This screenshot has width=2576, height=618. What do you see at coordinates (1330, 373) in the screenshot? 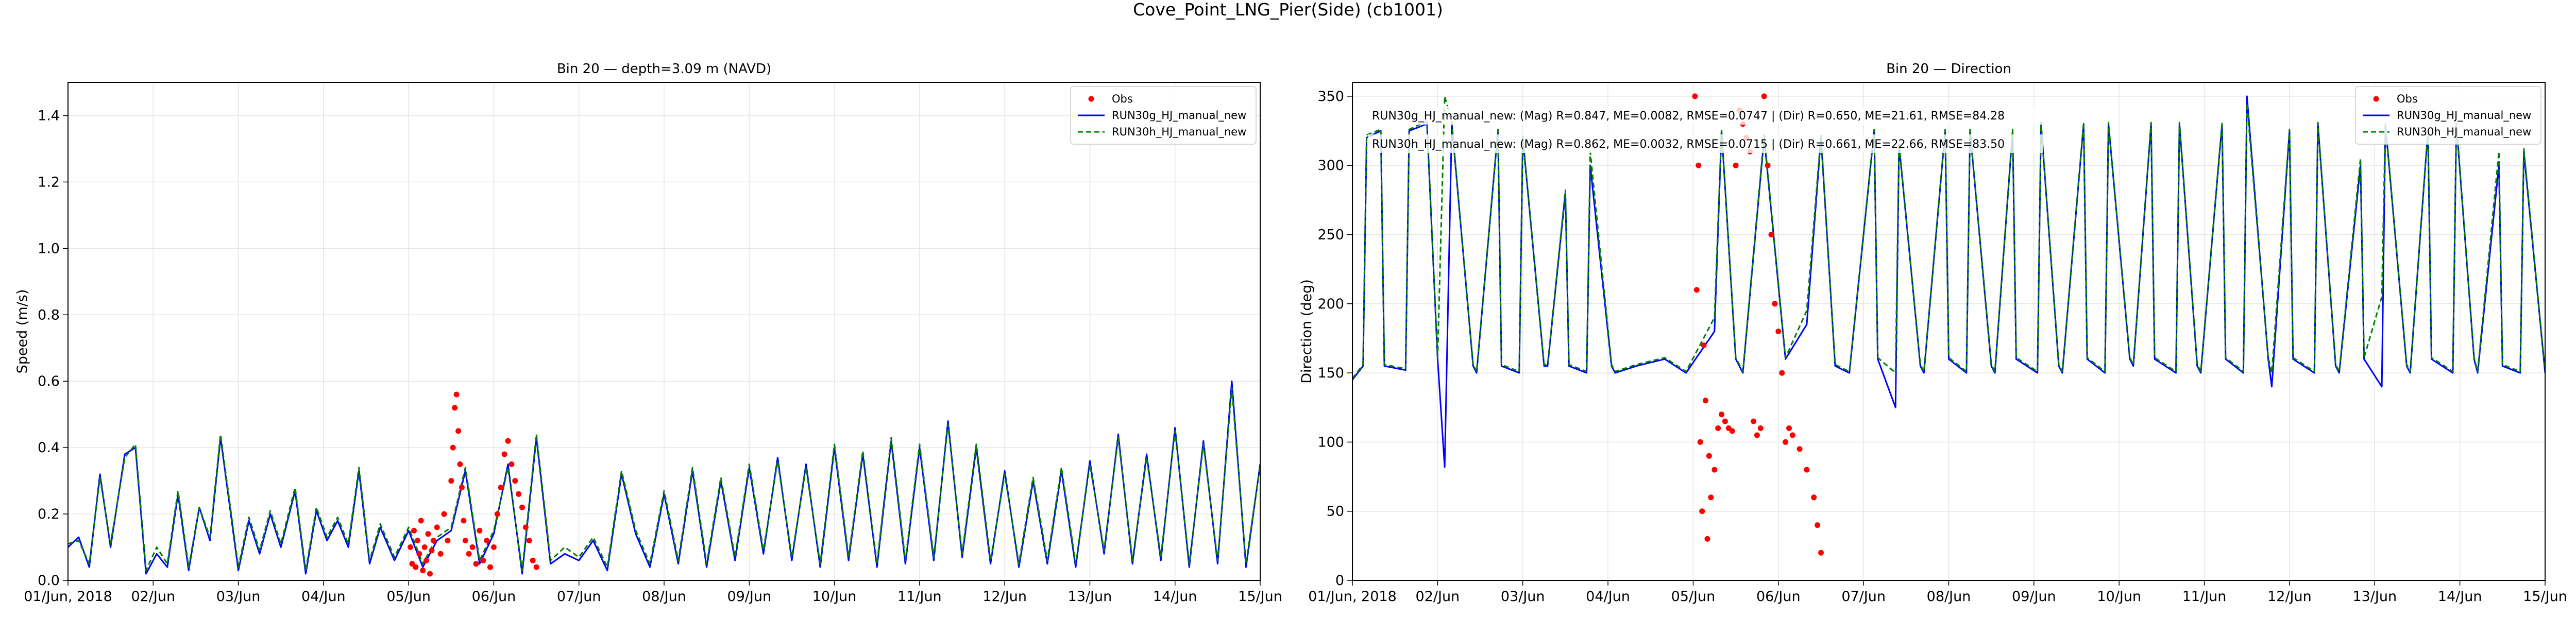
I see `y-tick-label: 150` at bounding box center [1330, 373].